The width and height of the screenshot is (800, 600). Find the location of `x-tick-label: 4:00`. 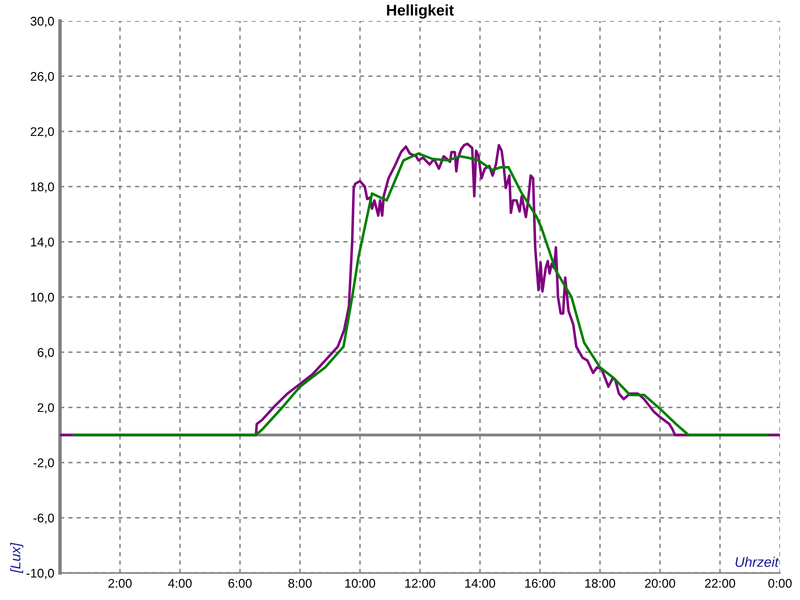

x-tick-label: 4:00 is located at coordinates (180, 583).